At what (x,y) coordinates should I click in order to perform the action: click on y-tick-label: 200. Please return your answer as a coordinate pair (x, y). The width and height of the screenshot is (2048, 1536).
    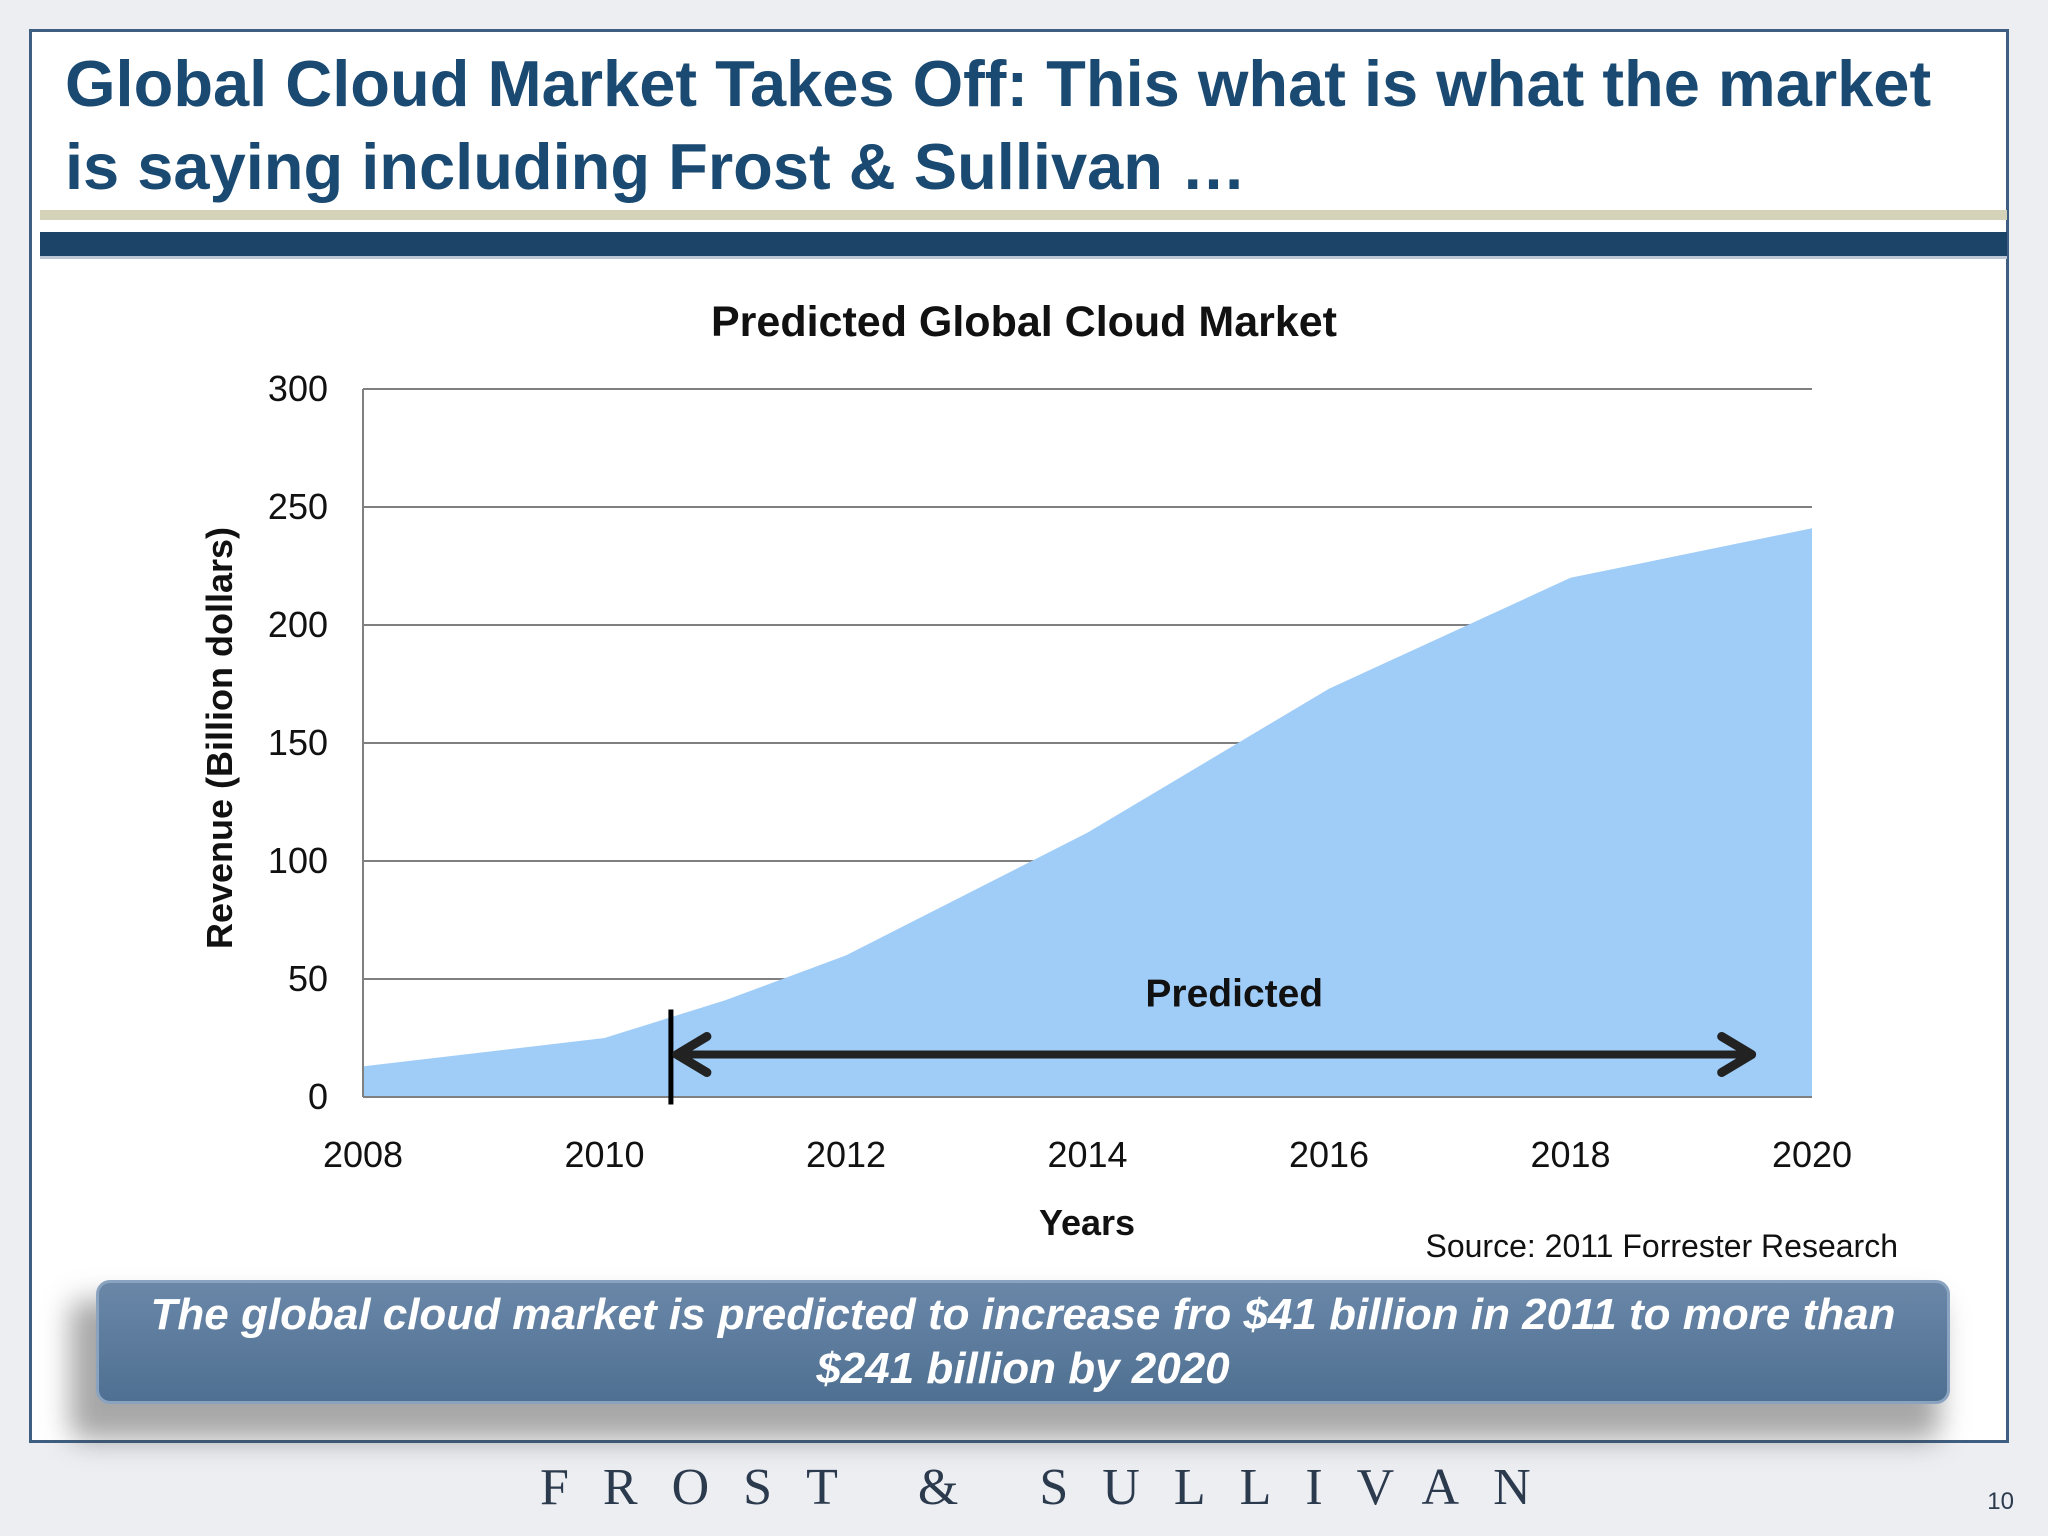
    Looking at the image, I should click on (298, 624).